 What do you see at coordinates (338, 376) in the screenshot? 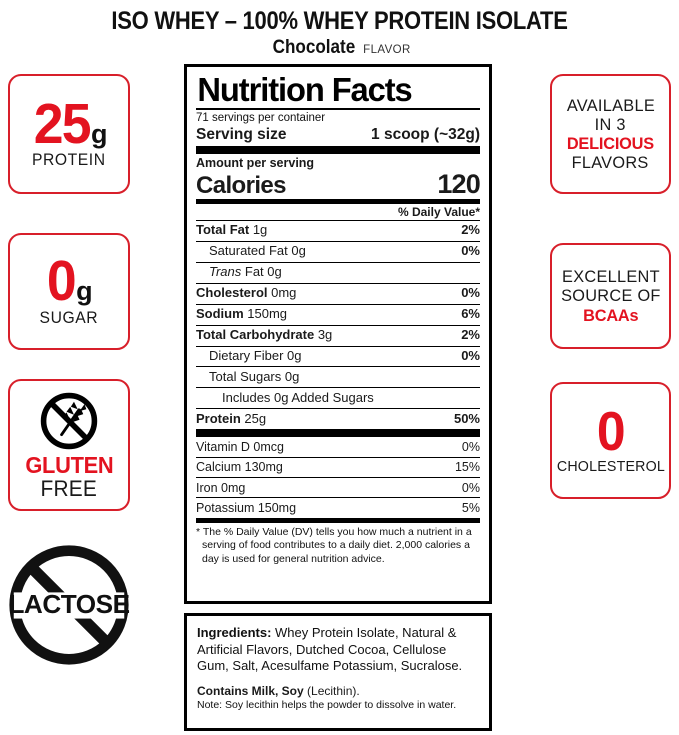
I see `nutrient-row: Total Sugars 0g` at bounding box center [338, 376].